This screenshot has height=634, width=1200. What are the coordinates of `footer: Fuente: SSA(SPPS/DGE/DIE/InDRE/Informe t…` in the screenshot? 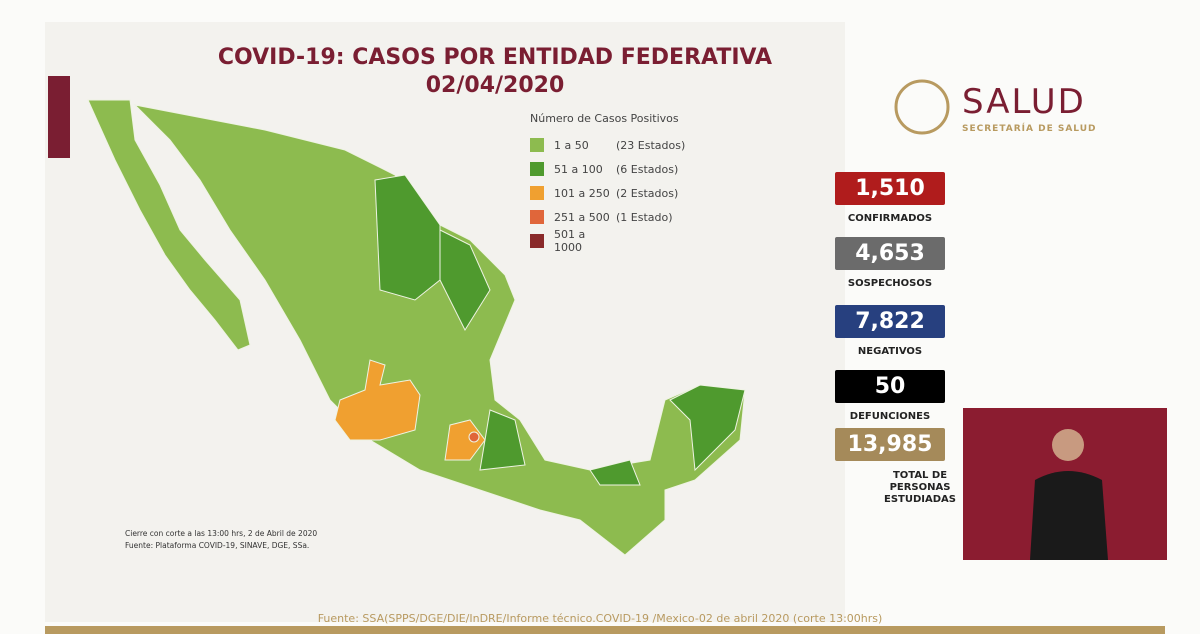 It's located at (600, 618).